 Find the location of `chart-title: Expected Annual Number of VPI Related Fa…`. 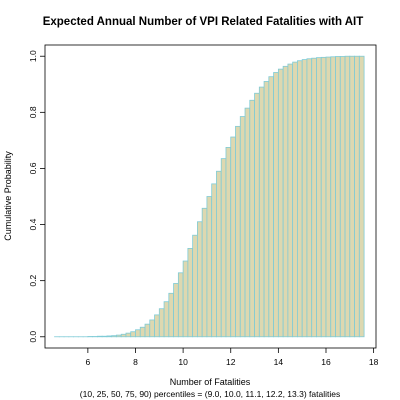

chart-title: Expected Annual Number of VPI Related Fa… is located at coordinates (203, 22).